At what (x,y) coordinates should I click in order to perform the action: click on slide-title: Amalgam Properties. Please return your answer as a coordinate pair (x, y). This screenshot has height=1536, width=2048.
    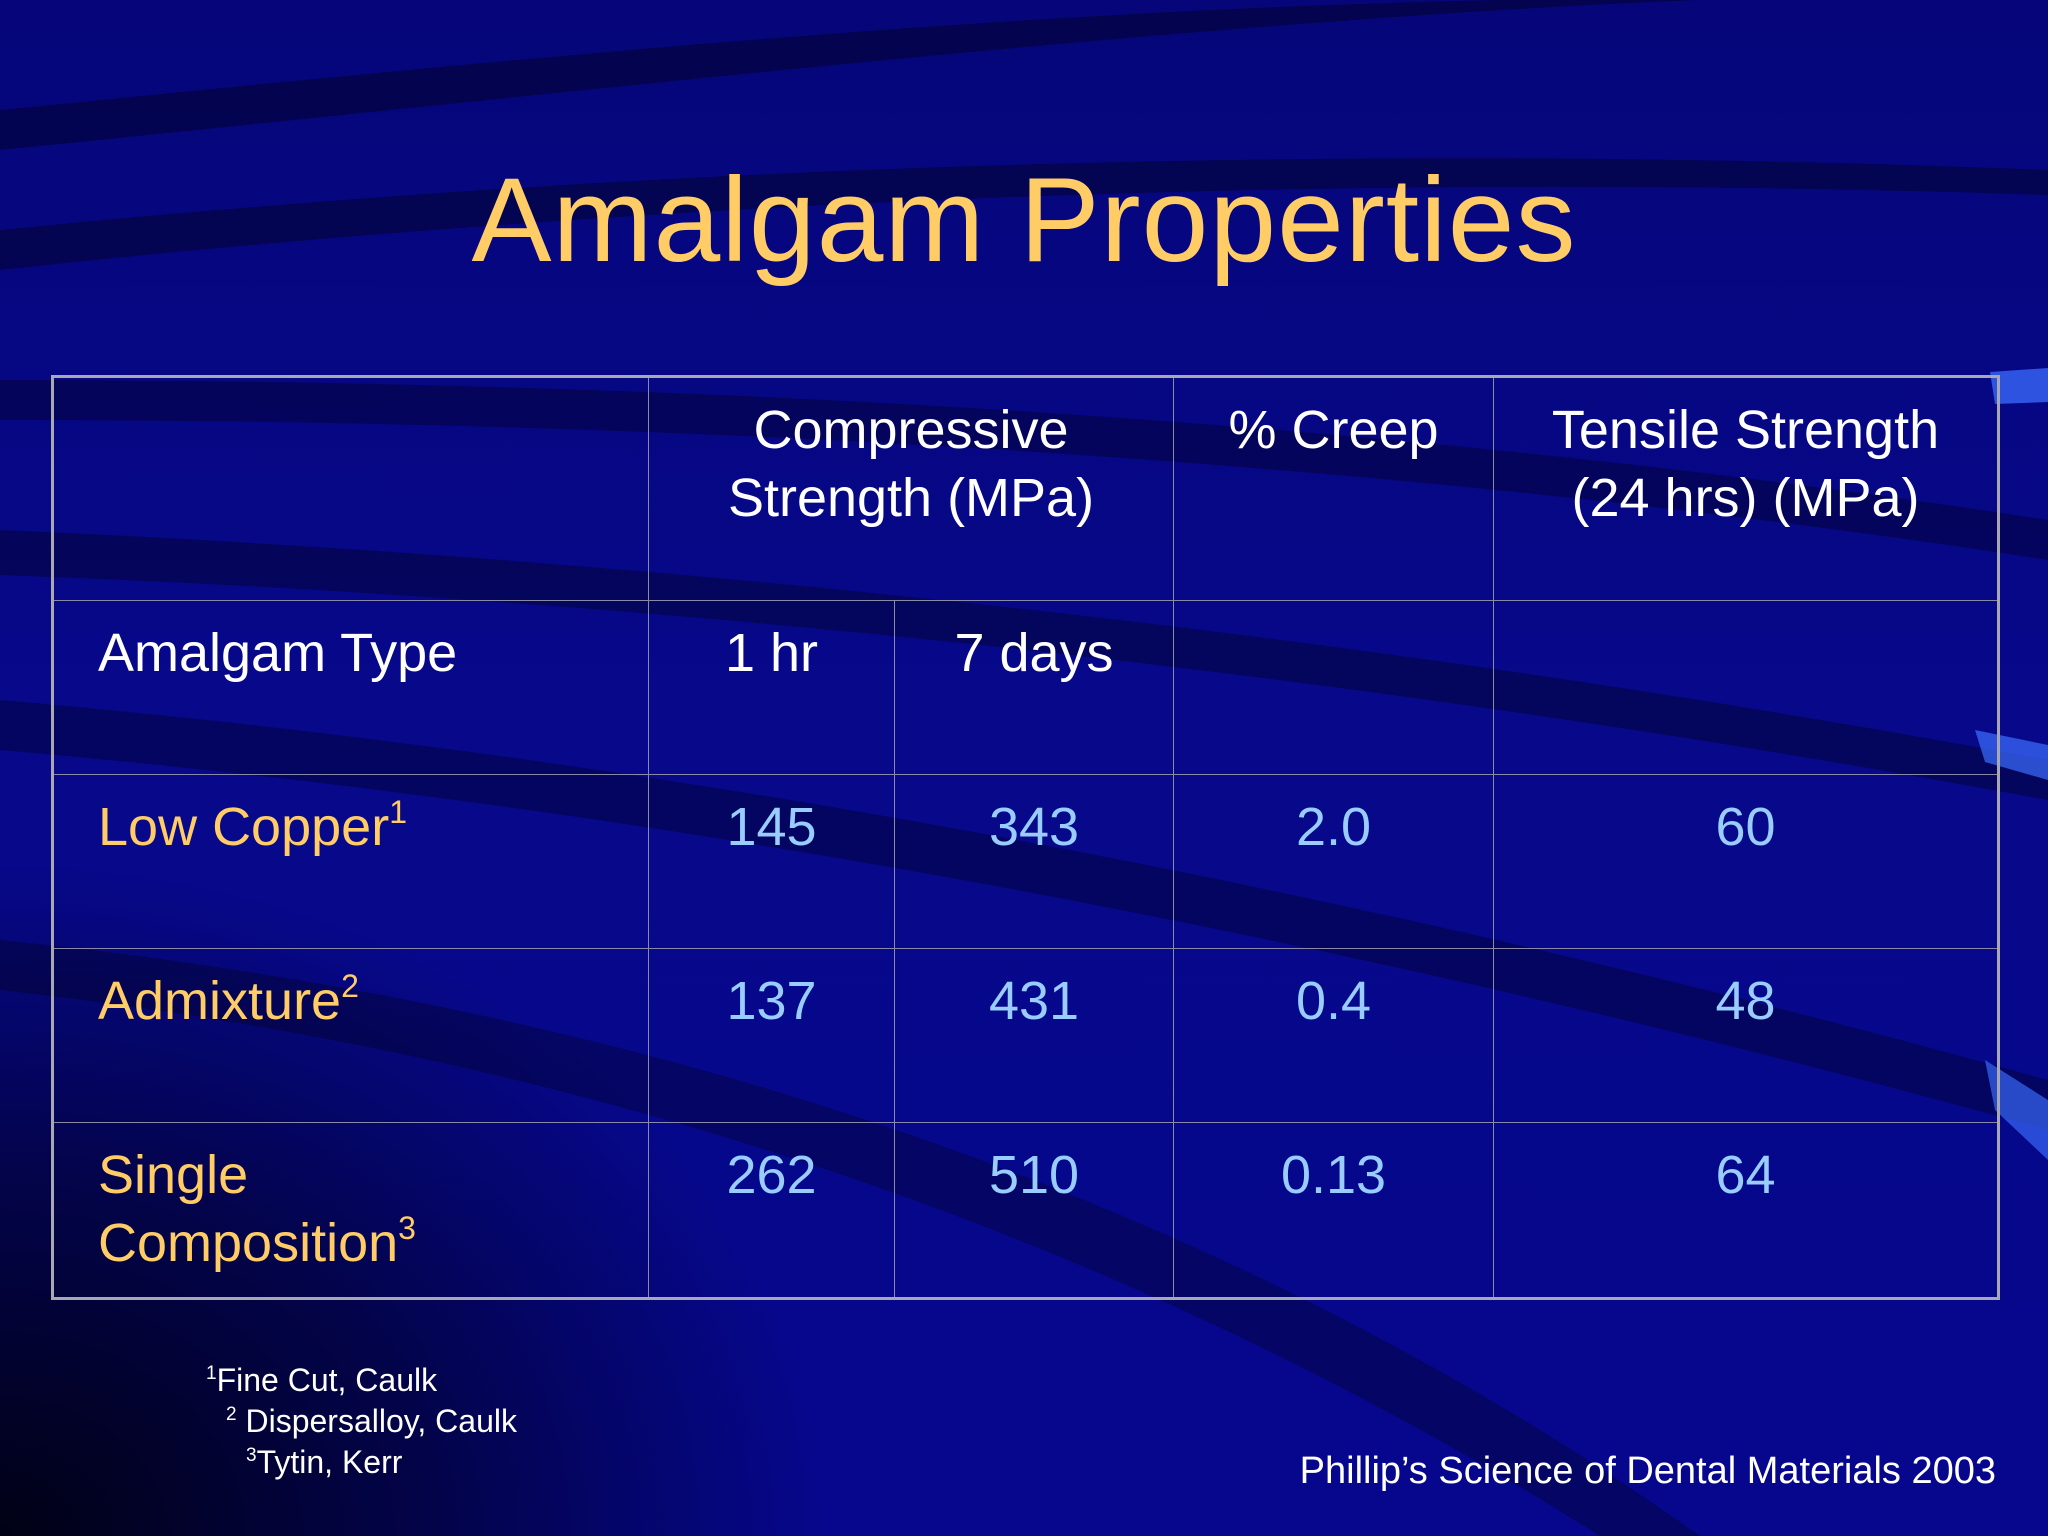
    Looking at the image, I should click on (1024, 220).